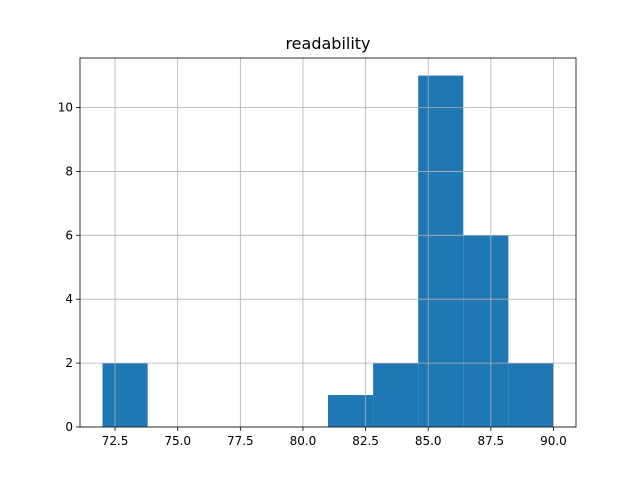  I want to click on y-tick-label: 6, so click(69, 235).